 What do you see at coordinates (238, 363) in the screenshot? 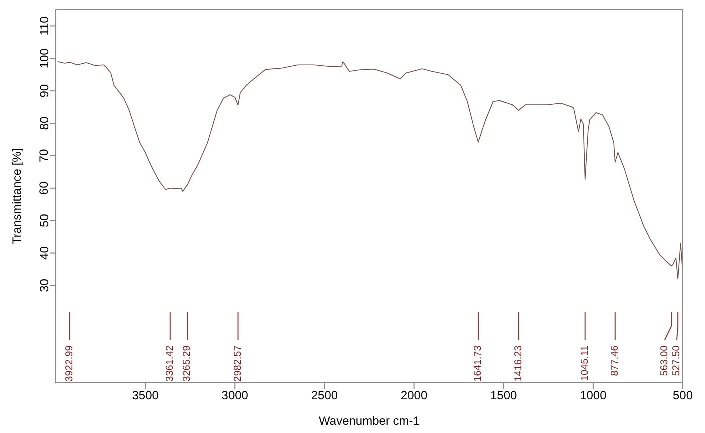
I see `annotation: 2982.57` at bounding box center [238, 363].